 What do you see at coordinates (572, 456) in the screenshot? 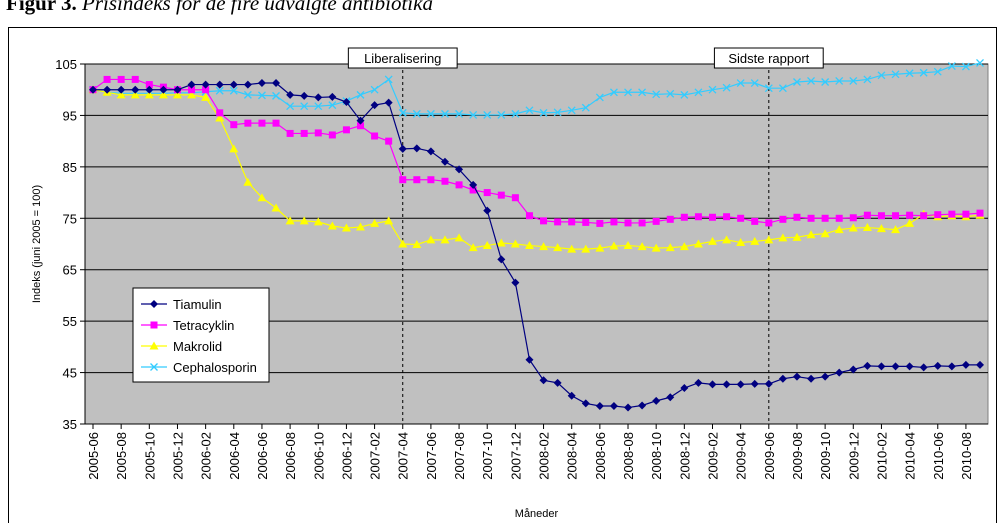
I see `x-tick-label: 2008-04` at bounding box center [572, 456].